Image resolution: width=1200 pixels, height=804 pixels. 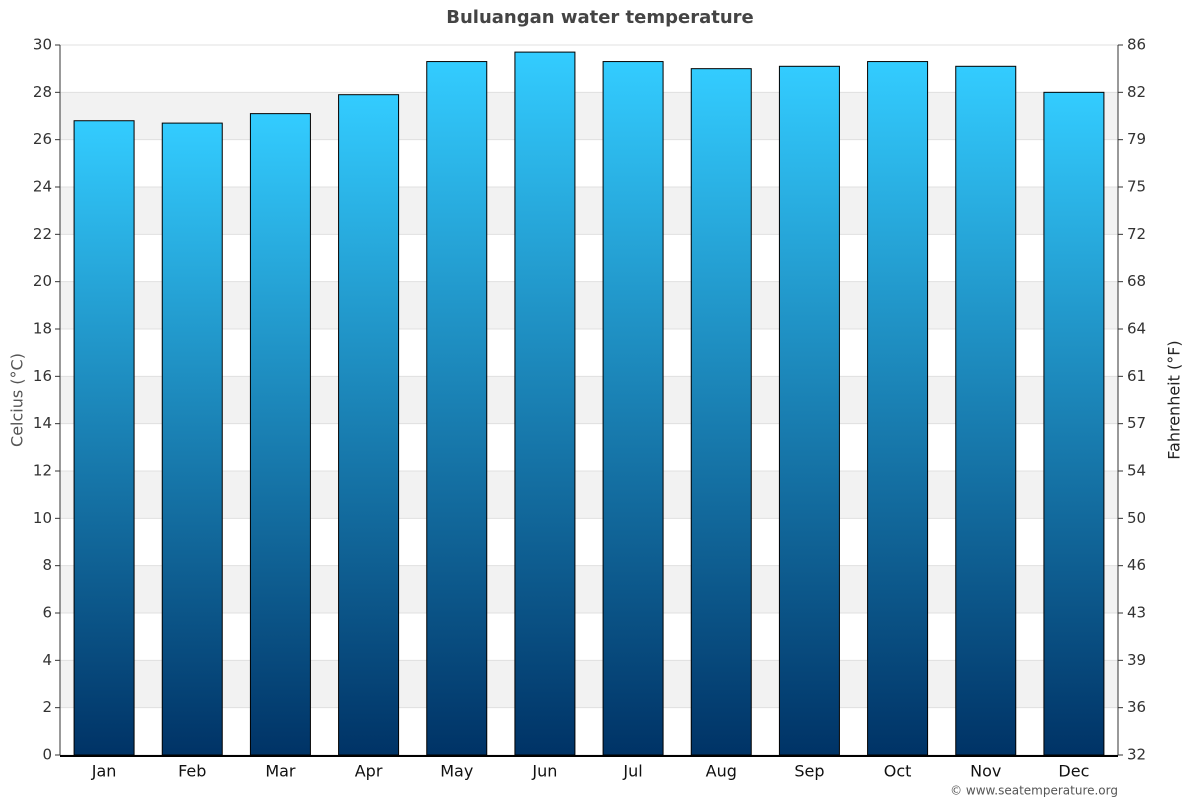 I want to click on x-tick-label: Dec, so click(x=1073, y=771).